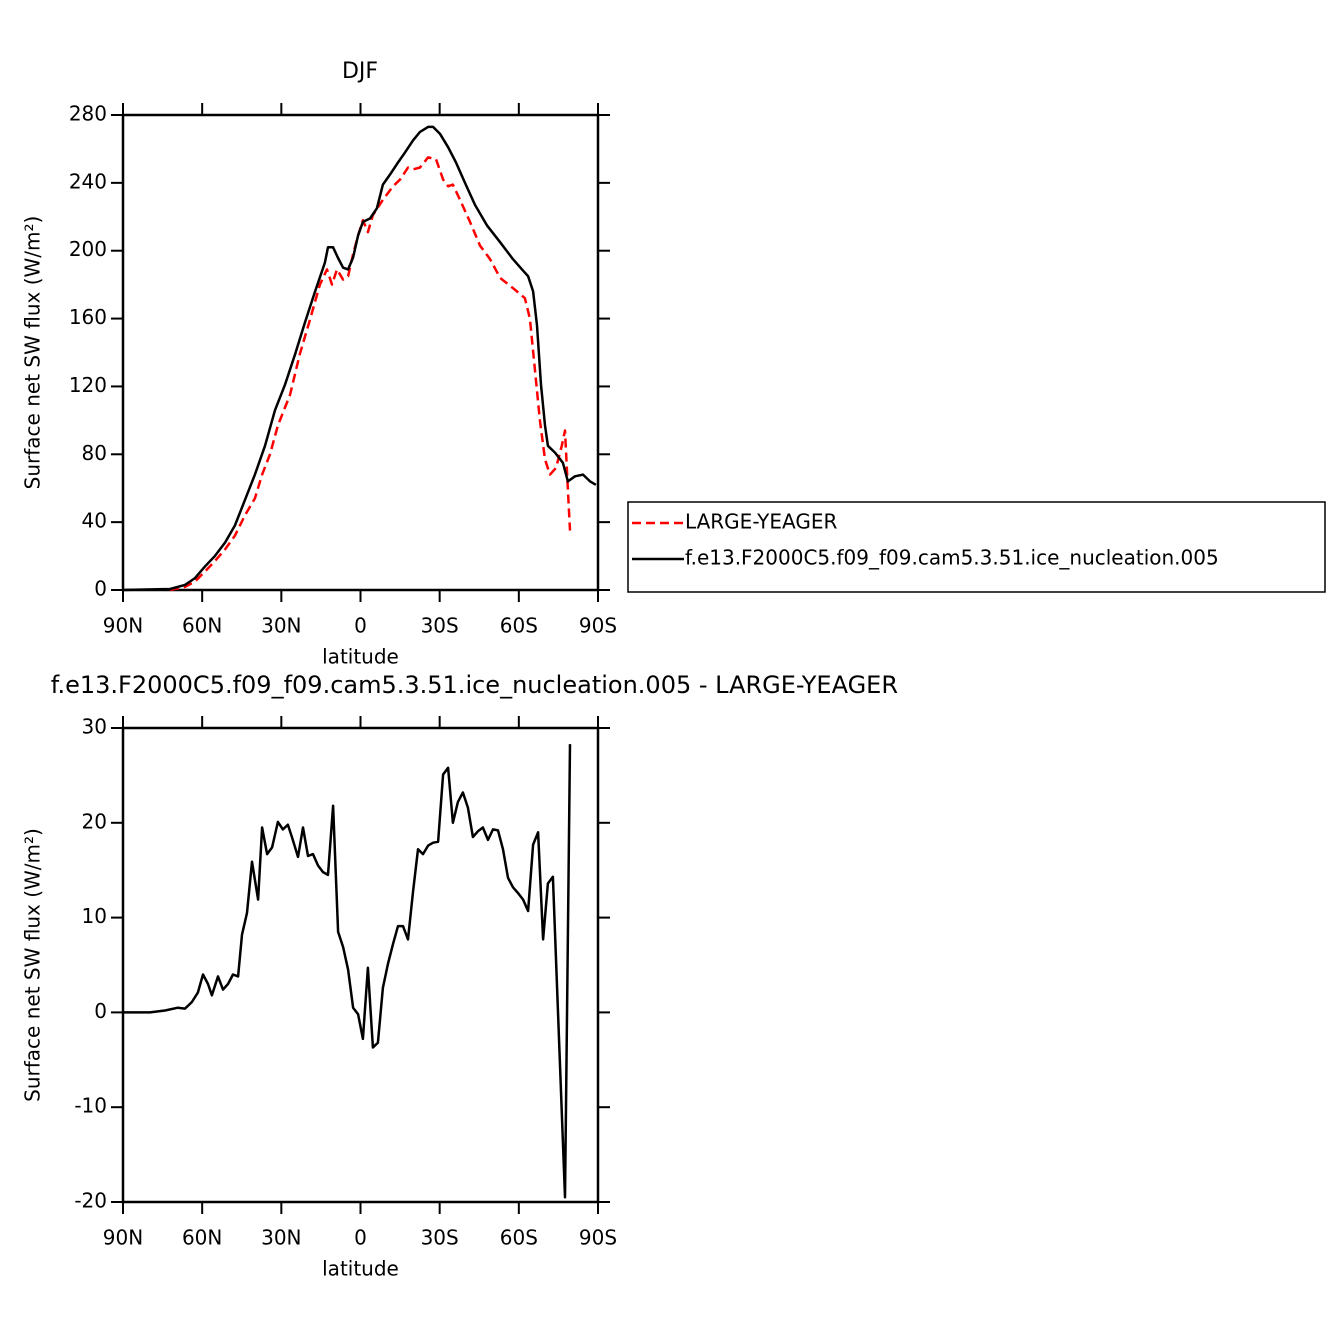  What do you see at coordinates (88, 385) in the screenshot?
I see `y-tick-label: 120` at bounding box center [88, 385].